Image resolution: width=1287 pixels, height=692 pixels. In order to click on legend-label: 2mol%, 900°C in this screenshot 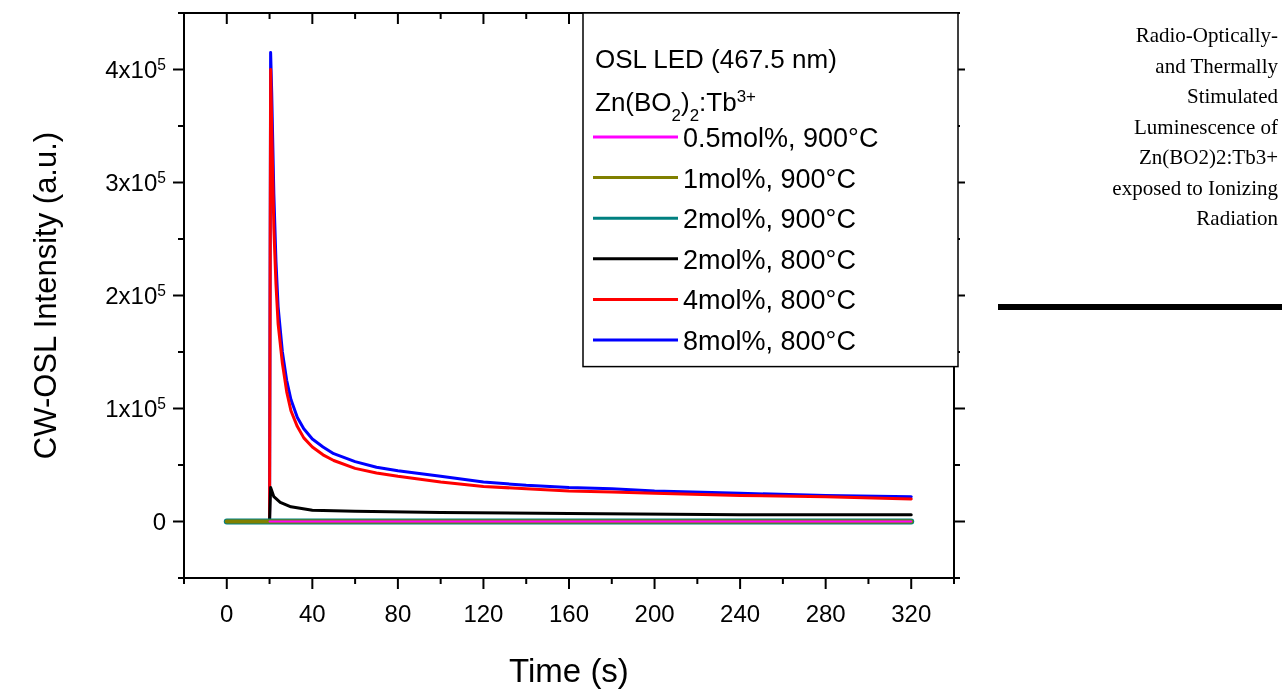, I will do `click(769, 219)`.